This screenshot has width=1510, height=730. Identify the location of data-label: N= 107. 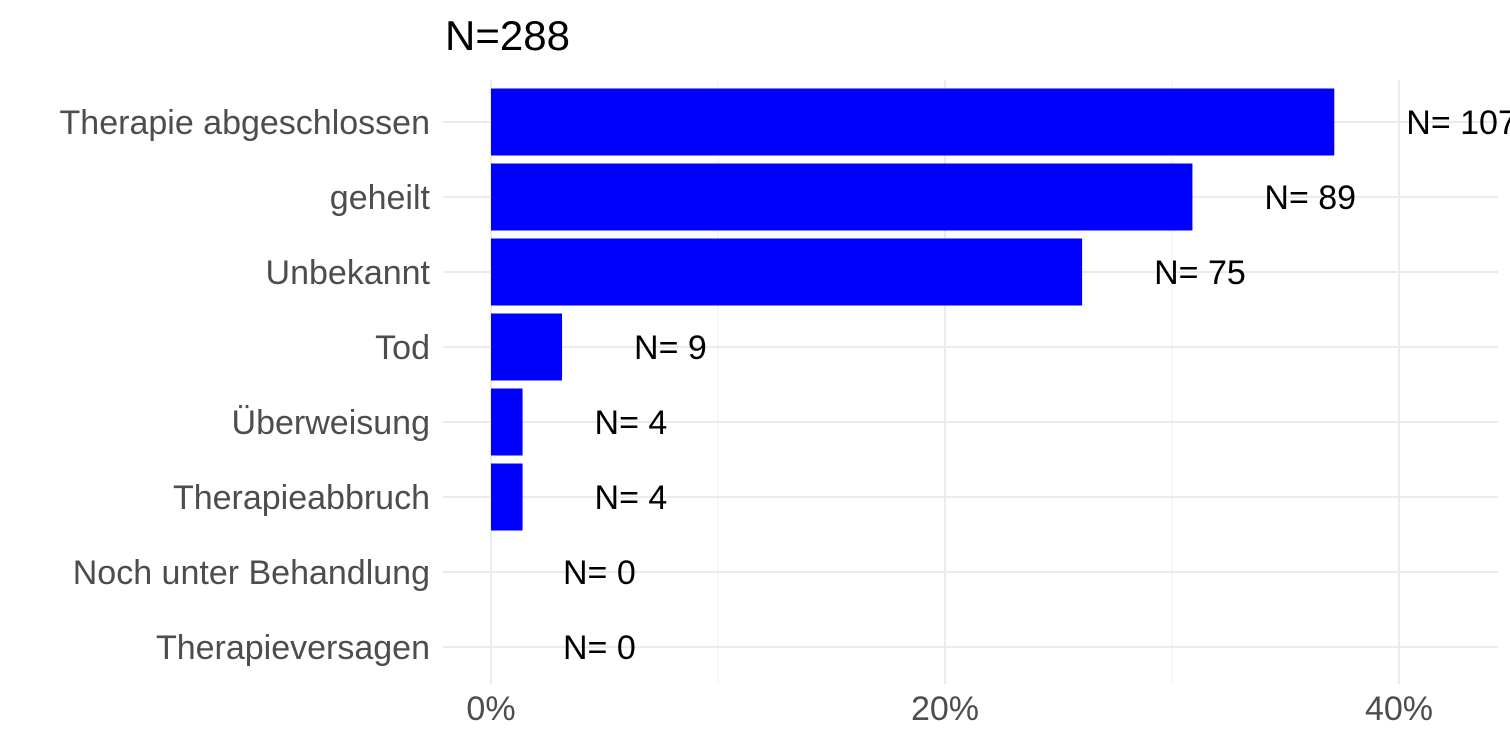
(1458, 123).